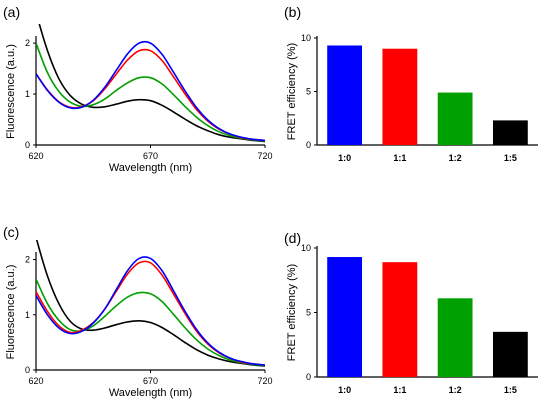 The width and height of the screenshot is (550, 409). Describe the element at coordinates (455, 390) in the screenshot. I see `bar-category-label-d-2: 1:2` at that location.